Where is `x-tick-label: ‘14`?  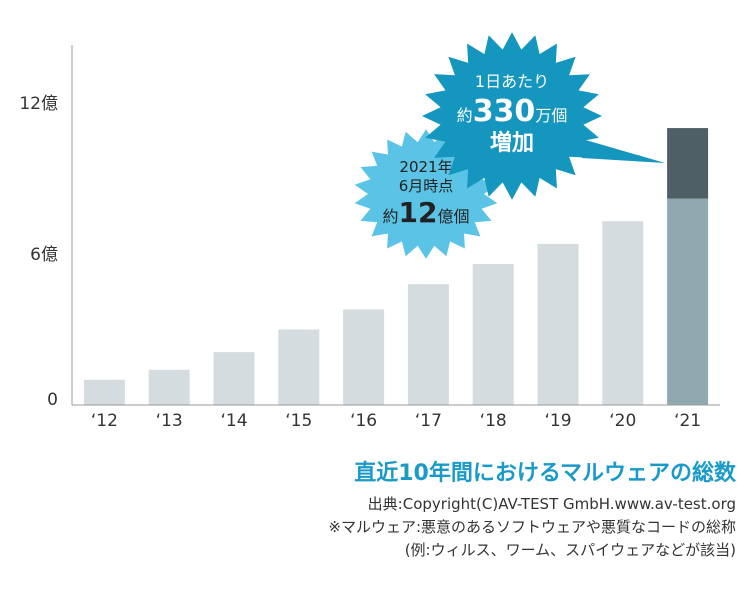 x-tick-label: ‘14 is located at coordinates (233, 421).